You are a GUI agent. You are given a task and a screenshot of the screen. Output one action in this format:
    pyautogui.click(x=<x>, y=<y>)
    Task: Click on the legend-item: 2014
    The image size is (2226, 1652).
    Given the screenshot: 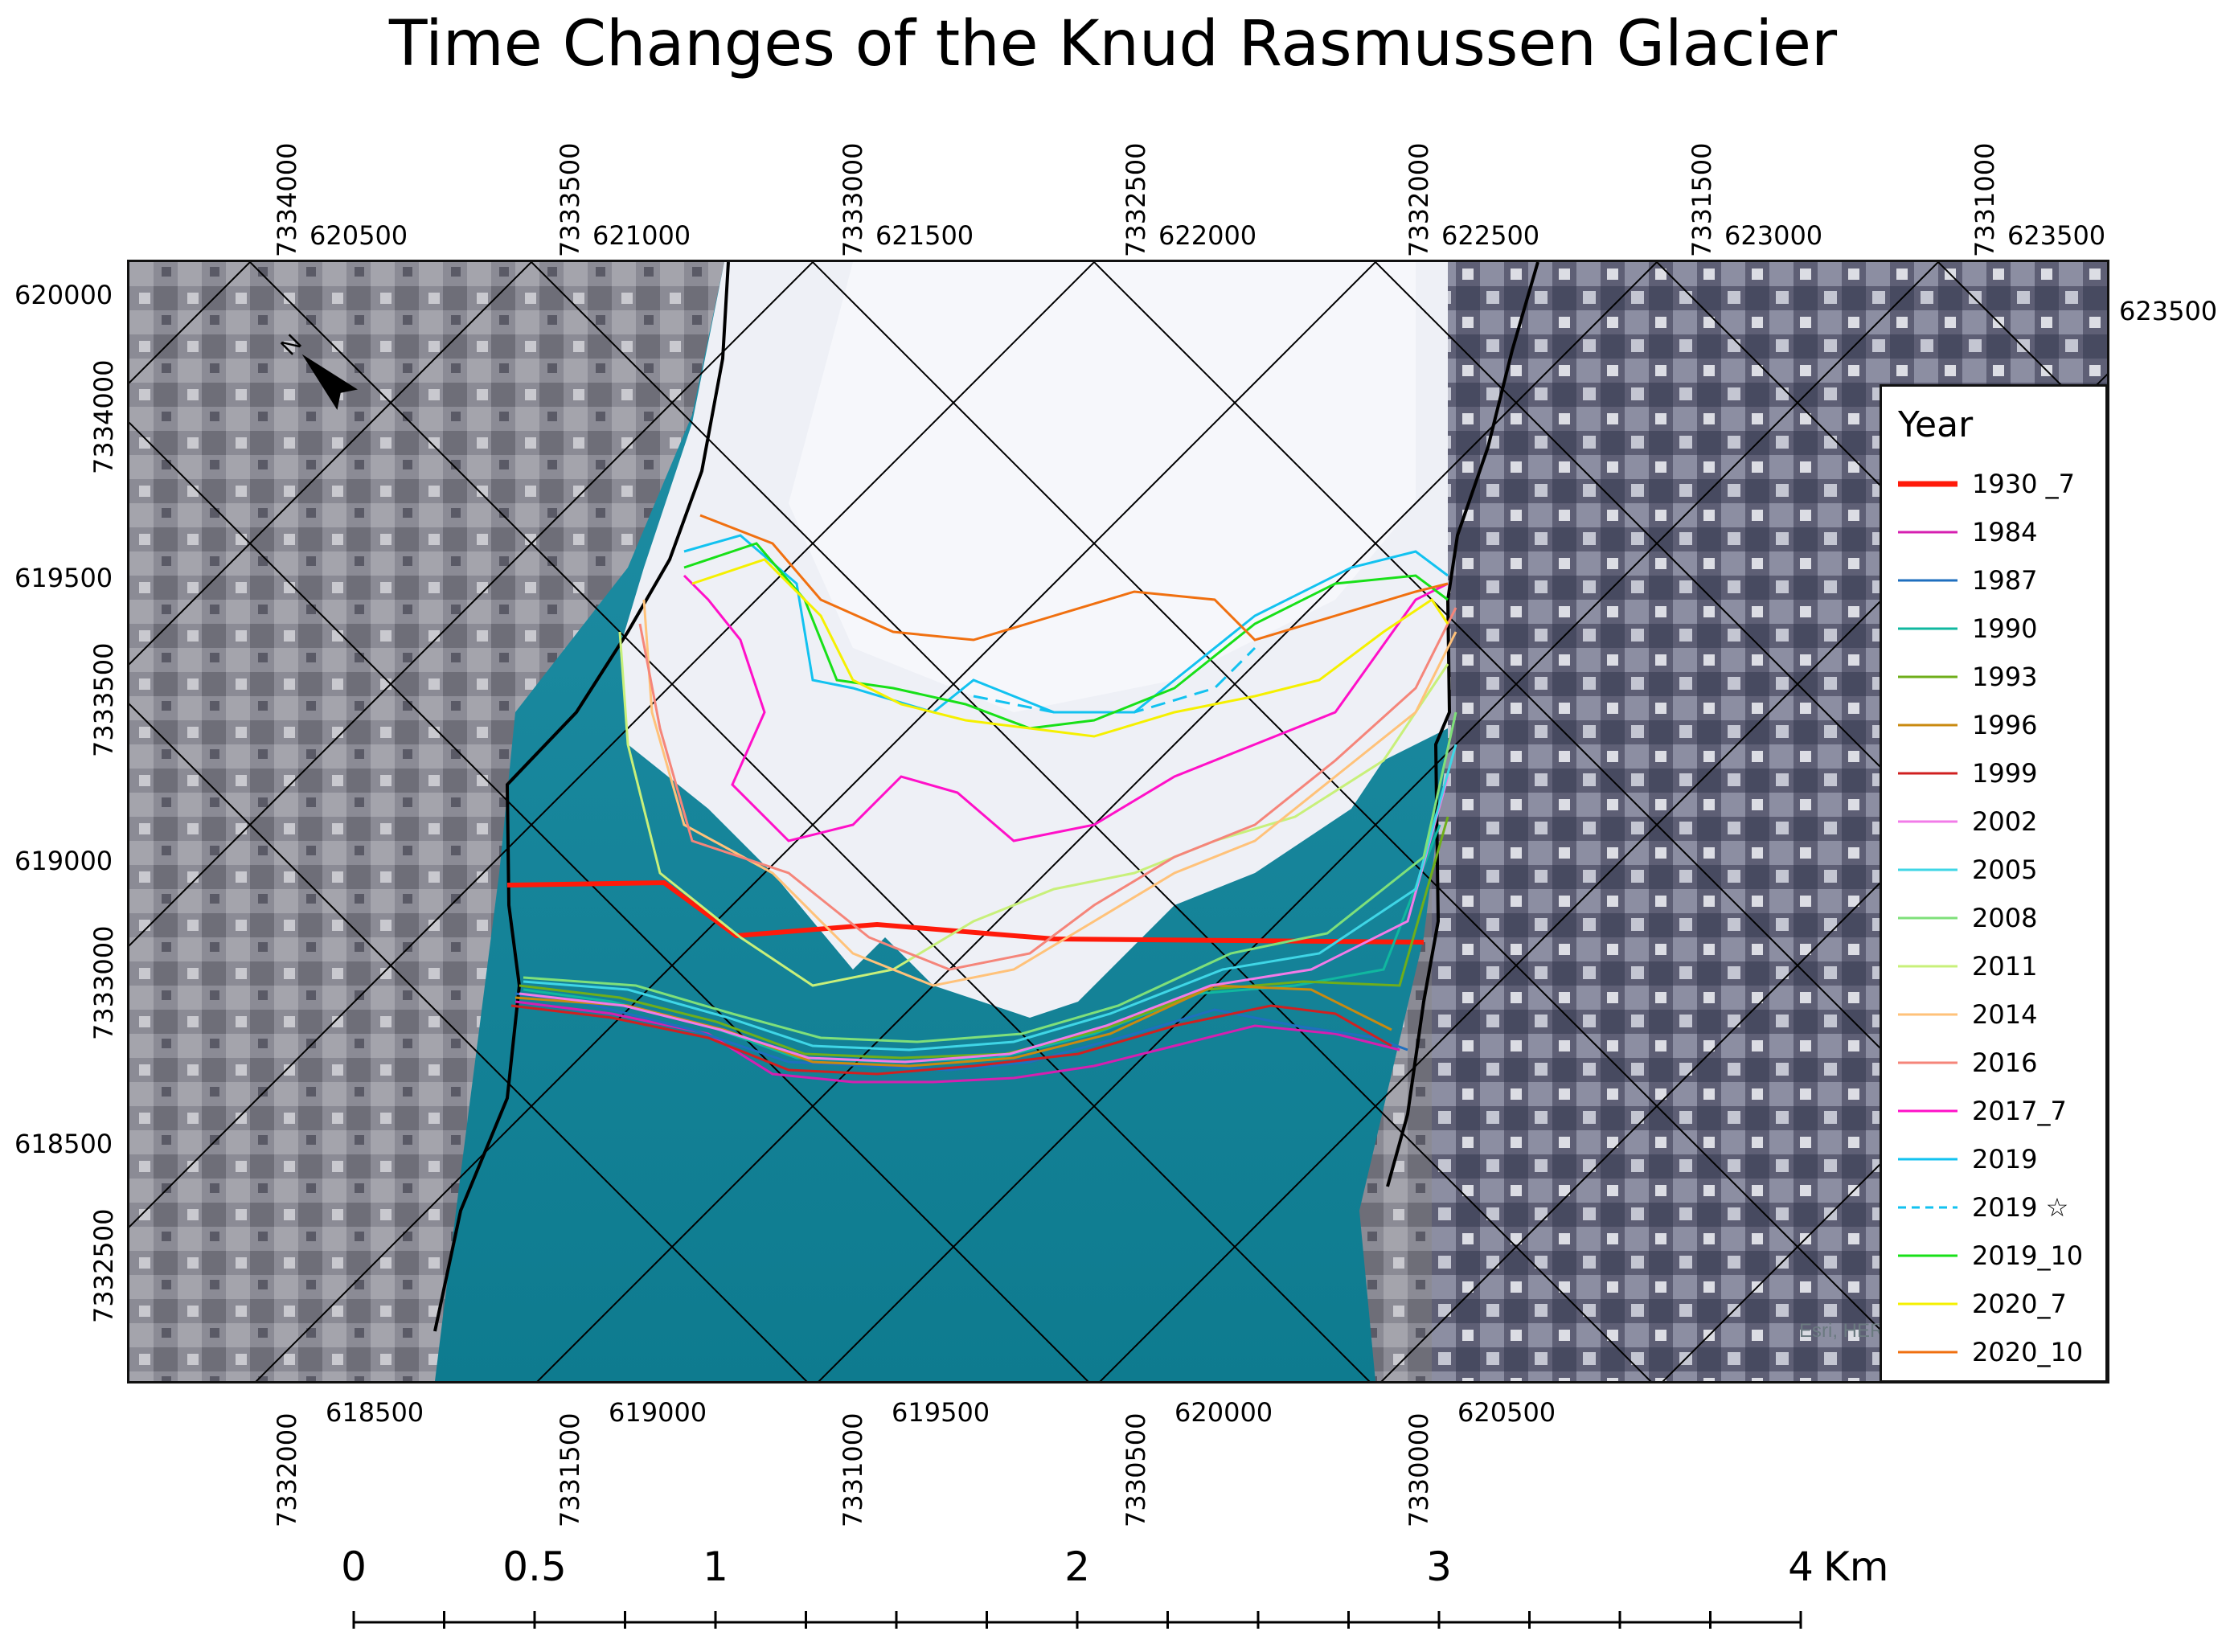 What is the action you would take?
    pyautogui.click(x=1999, y=1014)
    